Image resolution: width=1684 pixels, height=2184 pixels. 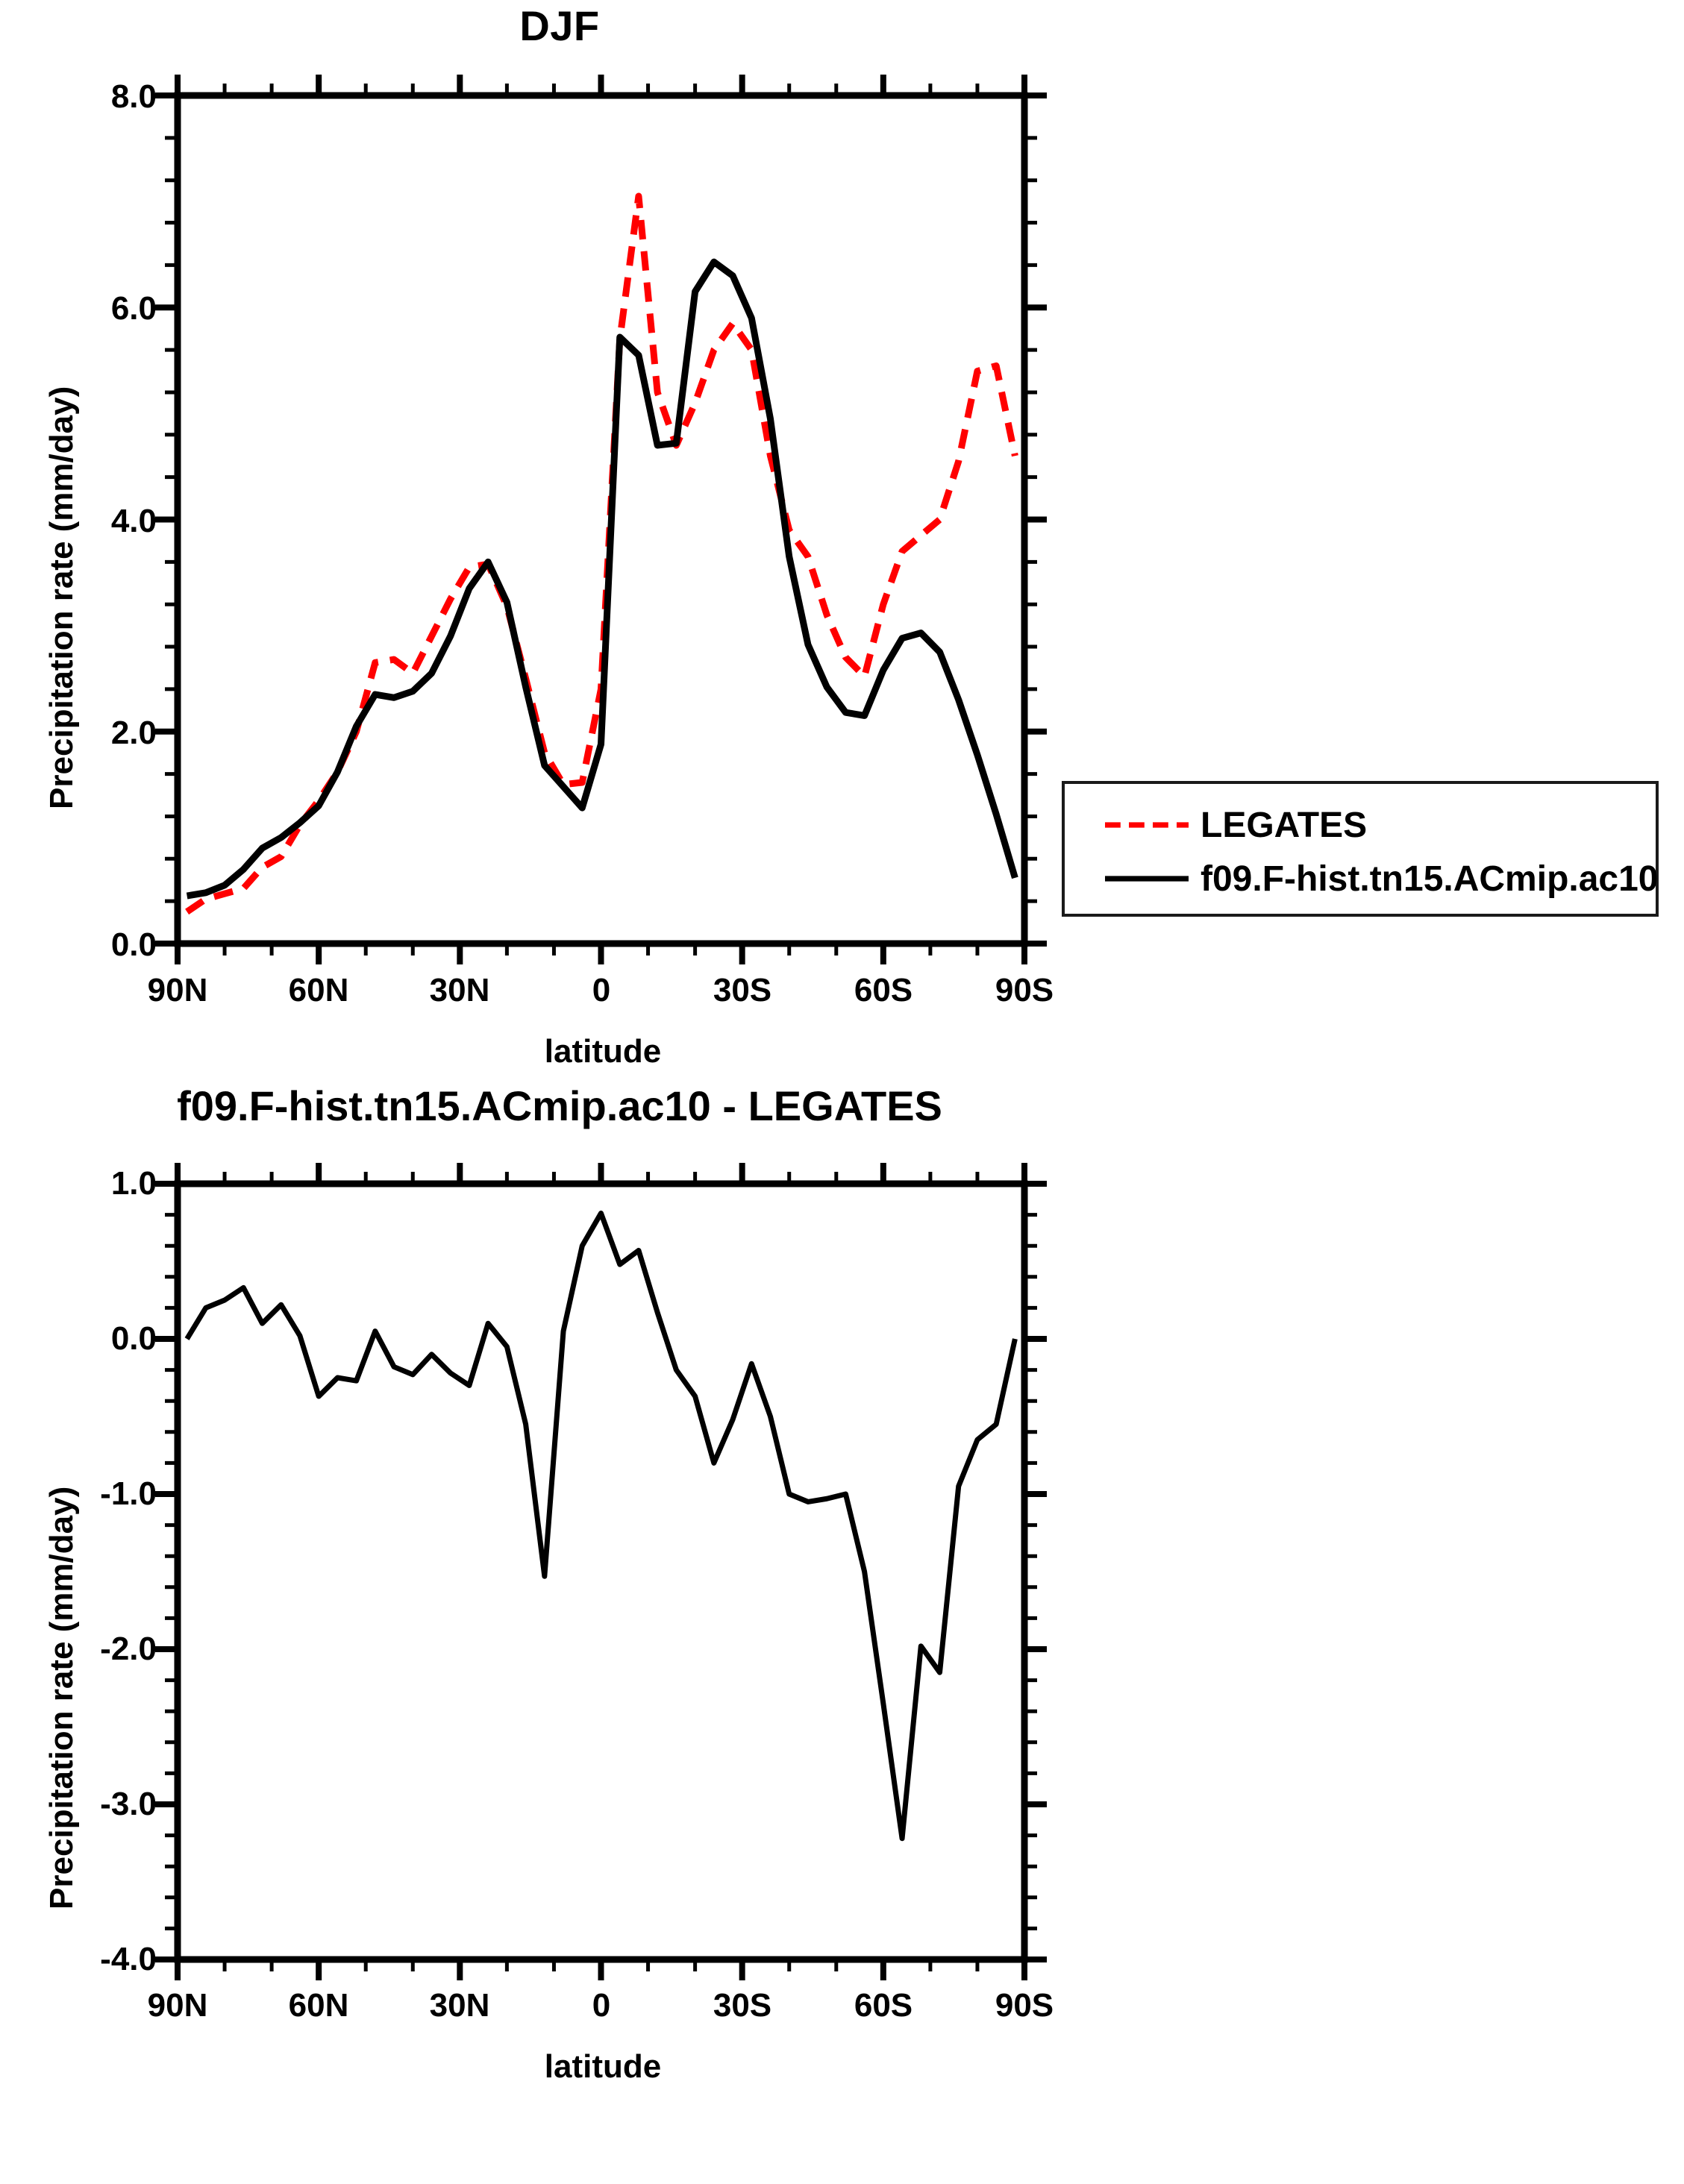 What do you see at coordinates (133, 944) in the screenshot?
I see `top-ytick-0: 0.0` at bounding box center [133, 944].